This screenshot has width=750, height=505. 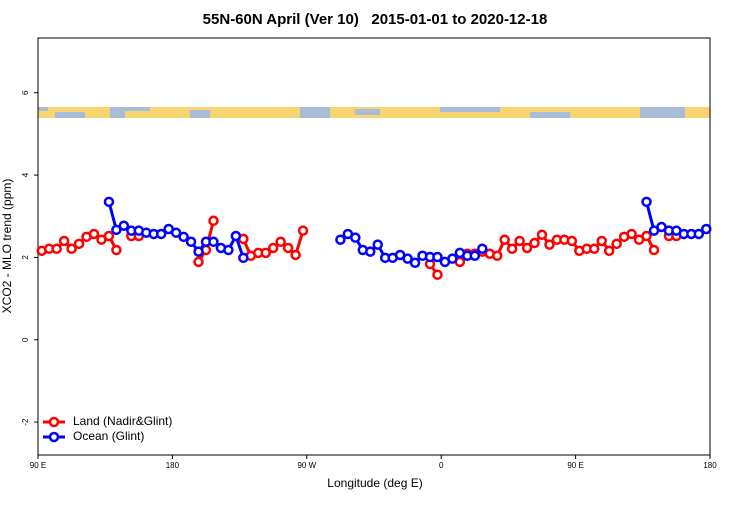 What do you see at coordinates (122, 421) in the screenshot?
I see `legend-label: Land (Nadir&Glint)` at bounding box center [122, 421].